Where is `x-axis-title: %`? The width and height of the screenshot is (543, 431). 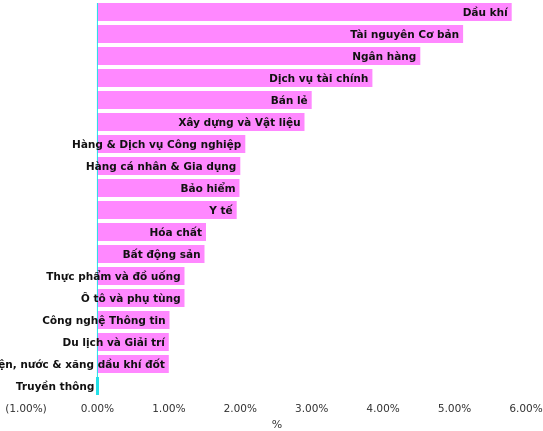 x-axis-title: % is located at coordinates (277, 424).